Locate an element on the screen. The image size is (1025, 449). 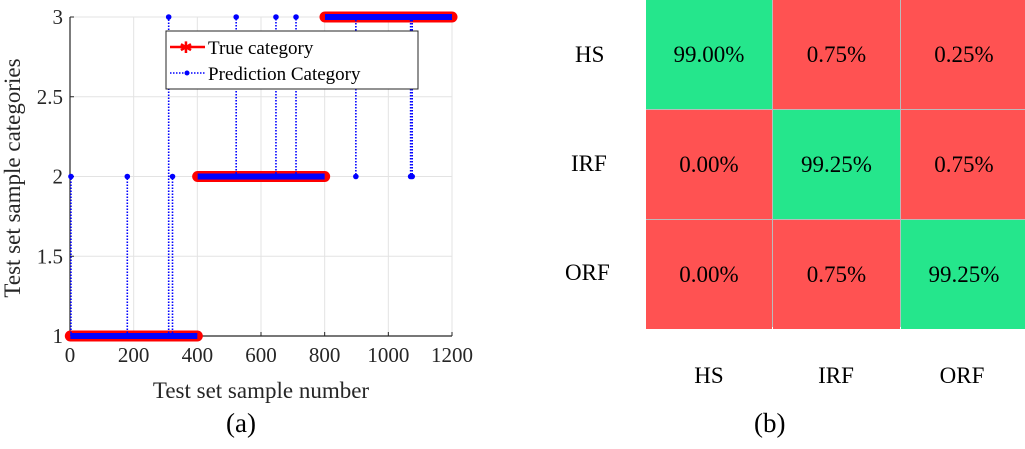
x-tick-label: 600 is located at coordinates (261, 355).